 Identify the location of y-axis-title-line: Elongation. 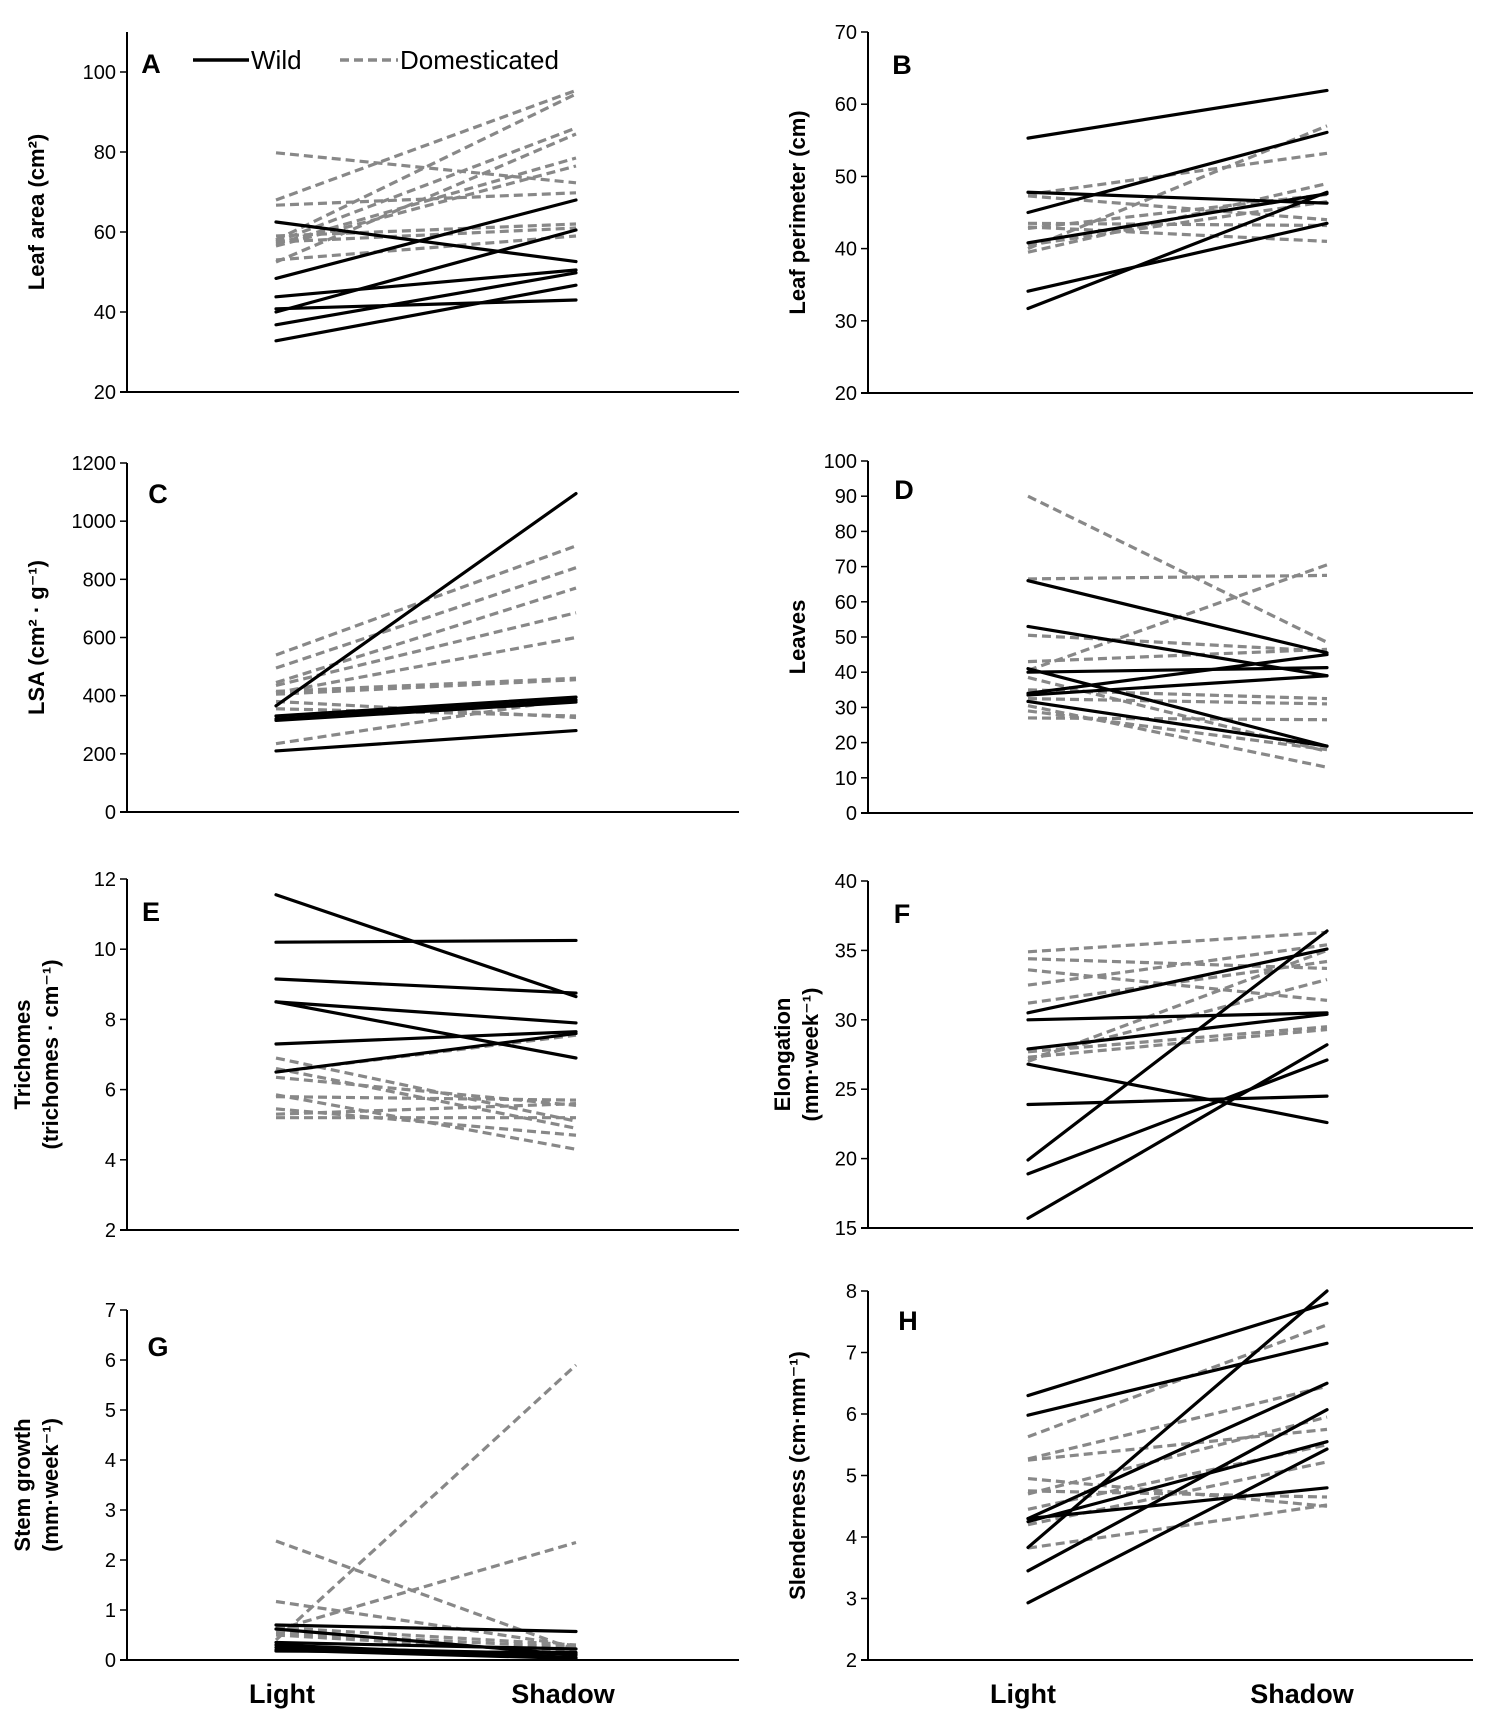
(782, 1055).